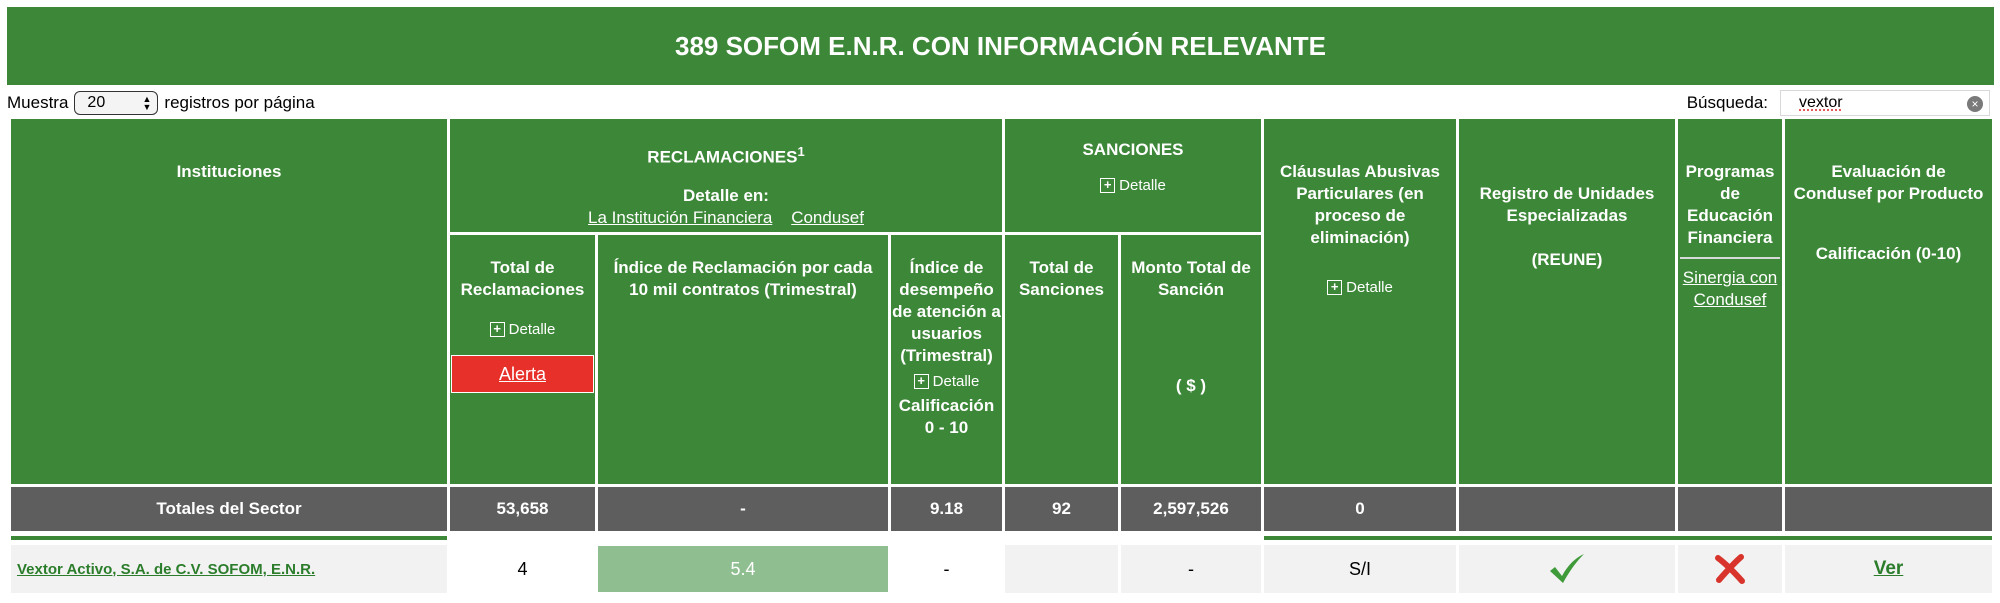  I want to click on row-total-sanciones, so click(1061, 569).